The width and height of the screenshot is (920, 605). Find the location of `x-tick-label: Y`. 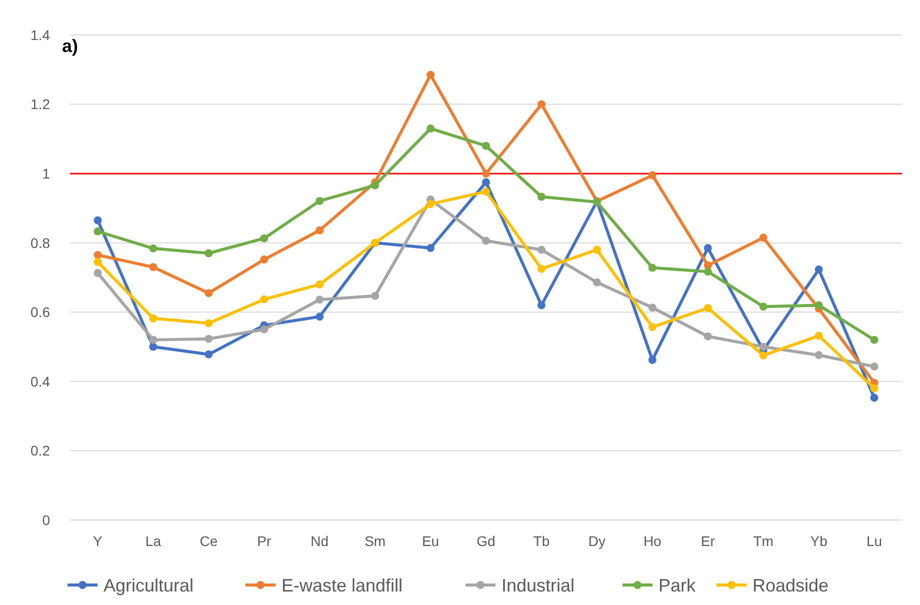

x-tick-label: Y is located at coordinates (98, 541).